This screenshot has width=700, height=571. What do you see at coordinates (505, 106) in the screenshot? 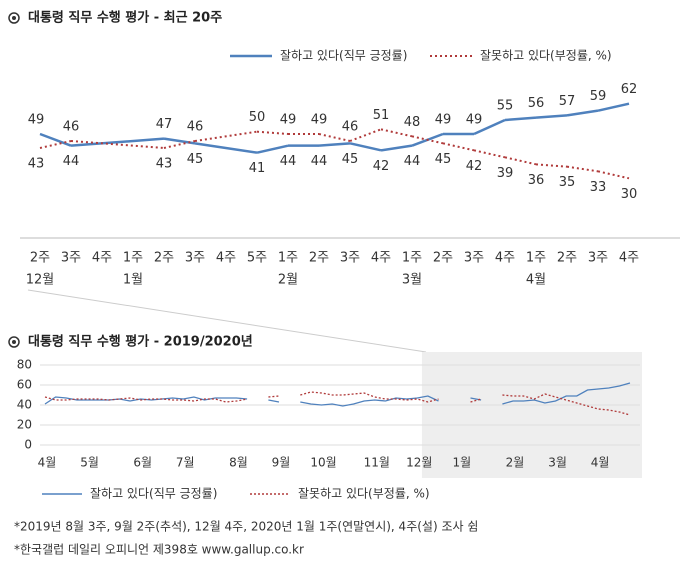
I see `data-label: 55` at bounding box center [505, 106].